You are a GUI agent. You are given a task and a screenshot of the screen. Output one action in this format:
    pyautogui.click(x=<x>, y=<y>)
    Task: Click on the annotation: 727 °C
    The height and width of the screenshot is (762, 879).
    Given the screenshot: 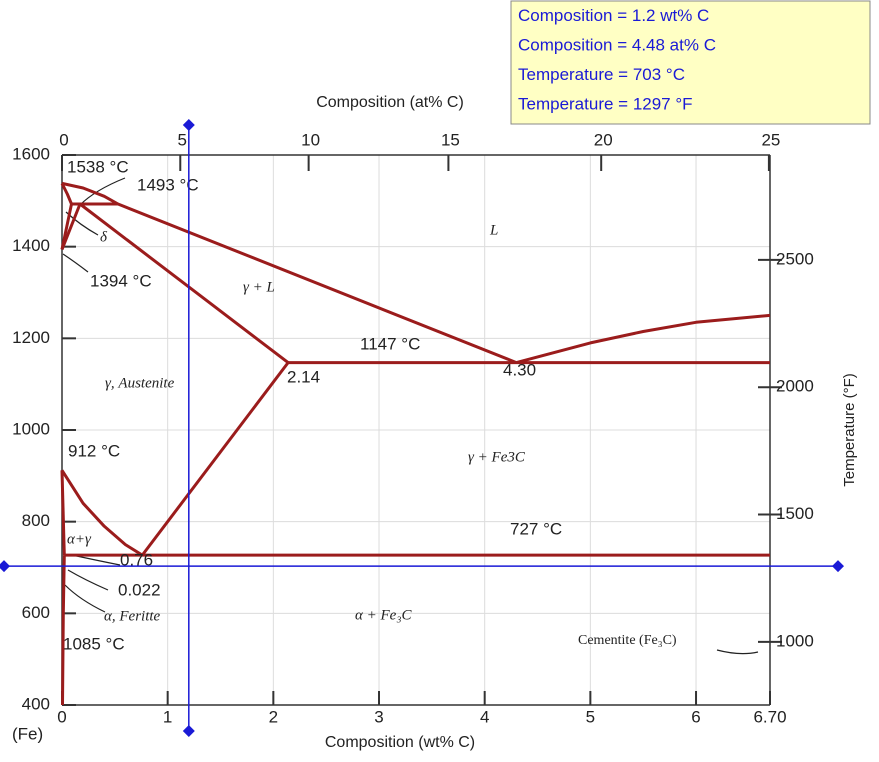 What is the action you would take?
    pyautogui.click(x=536, y=528)
    